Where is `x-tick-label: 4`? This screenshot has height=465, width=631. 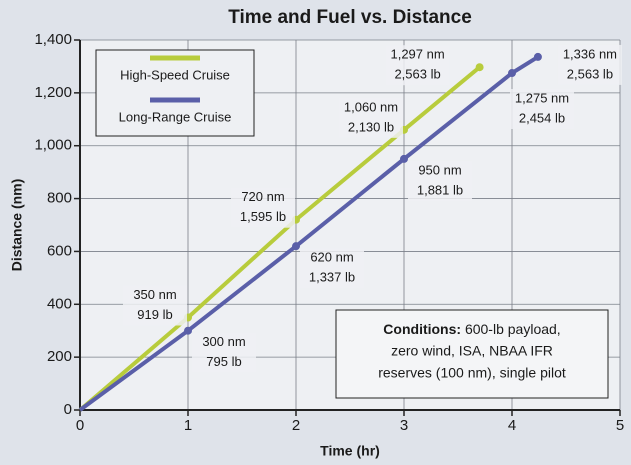
x-tick-label: 4 is located at coordinates (512, 425).